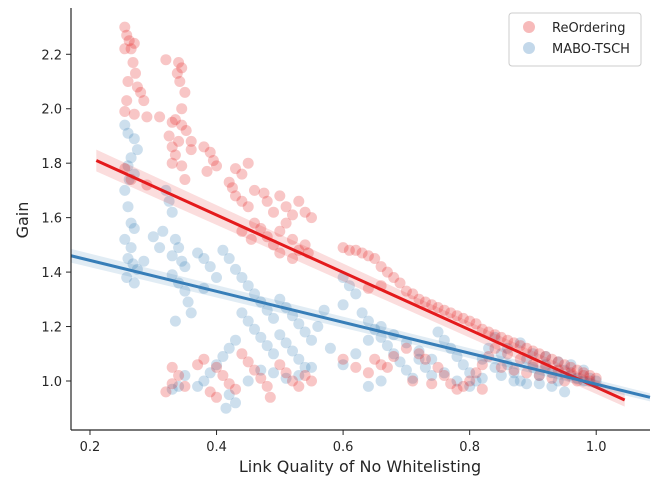 This screenshot has width=659, height=477. What do you see at coordinates (529, 48) in the screenshot?
I see `legend-marker-mabo-tsch` at bounding box center [529, 48].